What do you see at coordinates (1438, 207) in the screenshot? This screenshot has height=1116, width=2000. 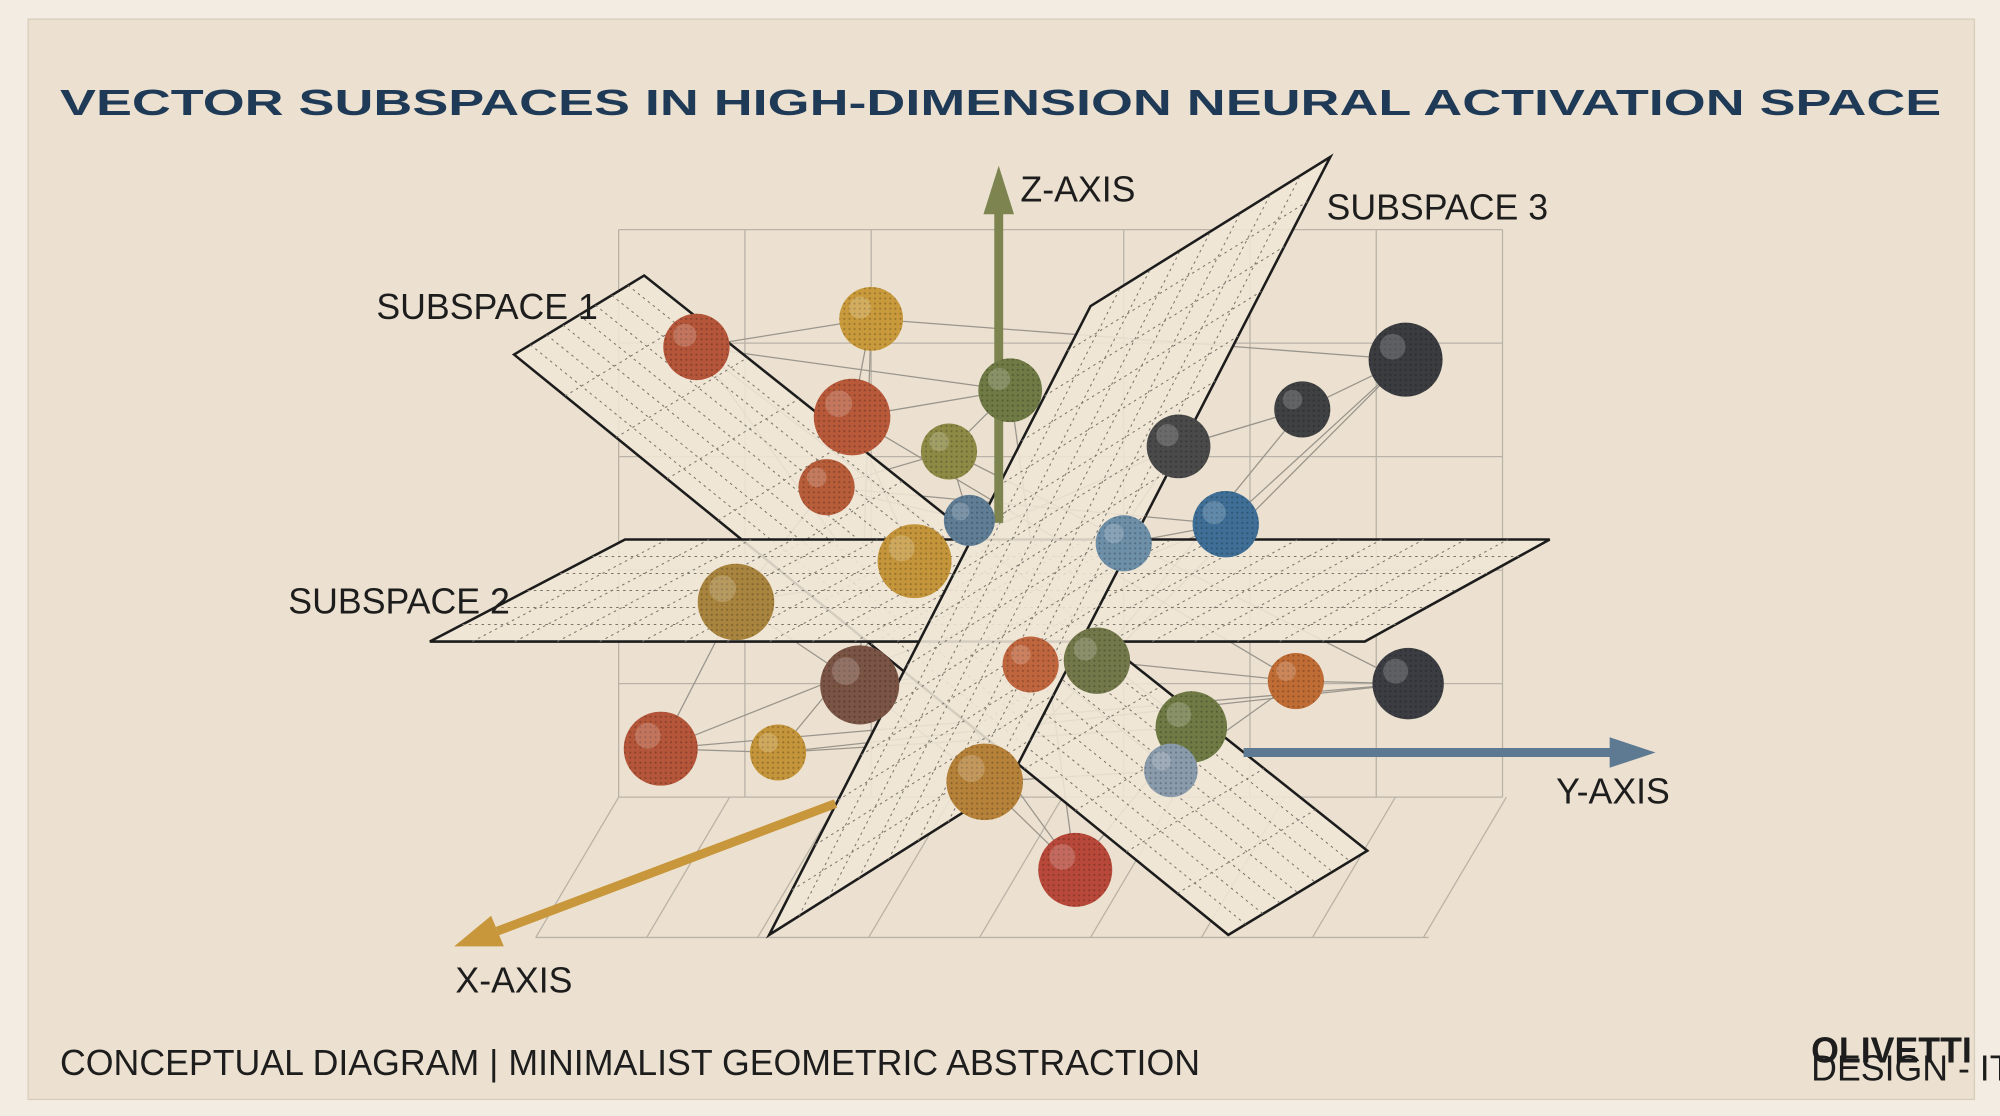 I see `subspace-label: SUBSPACE 3` at bounding box center [1438, 207].